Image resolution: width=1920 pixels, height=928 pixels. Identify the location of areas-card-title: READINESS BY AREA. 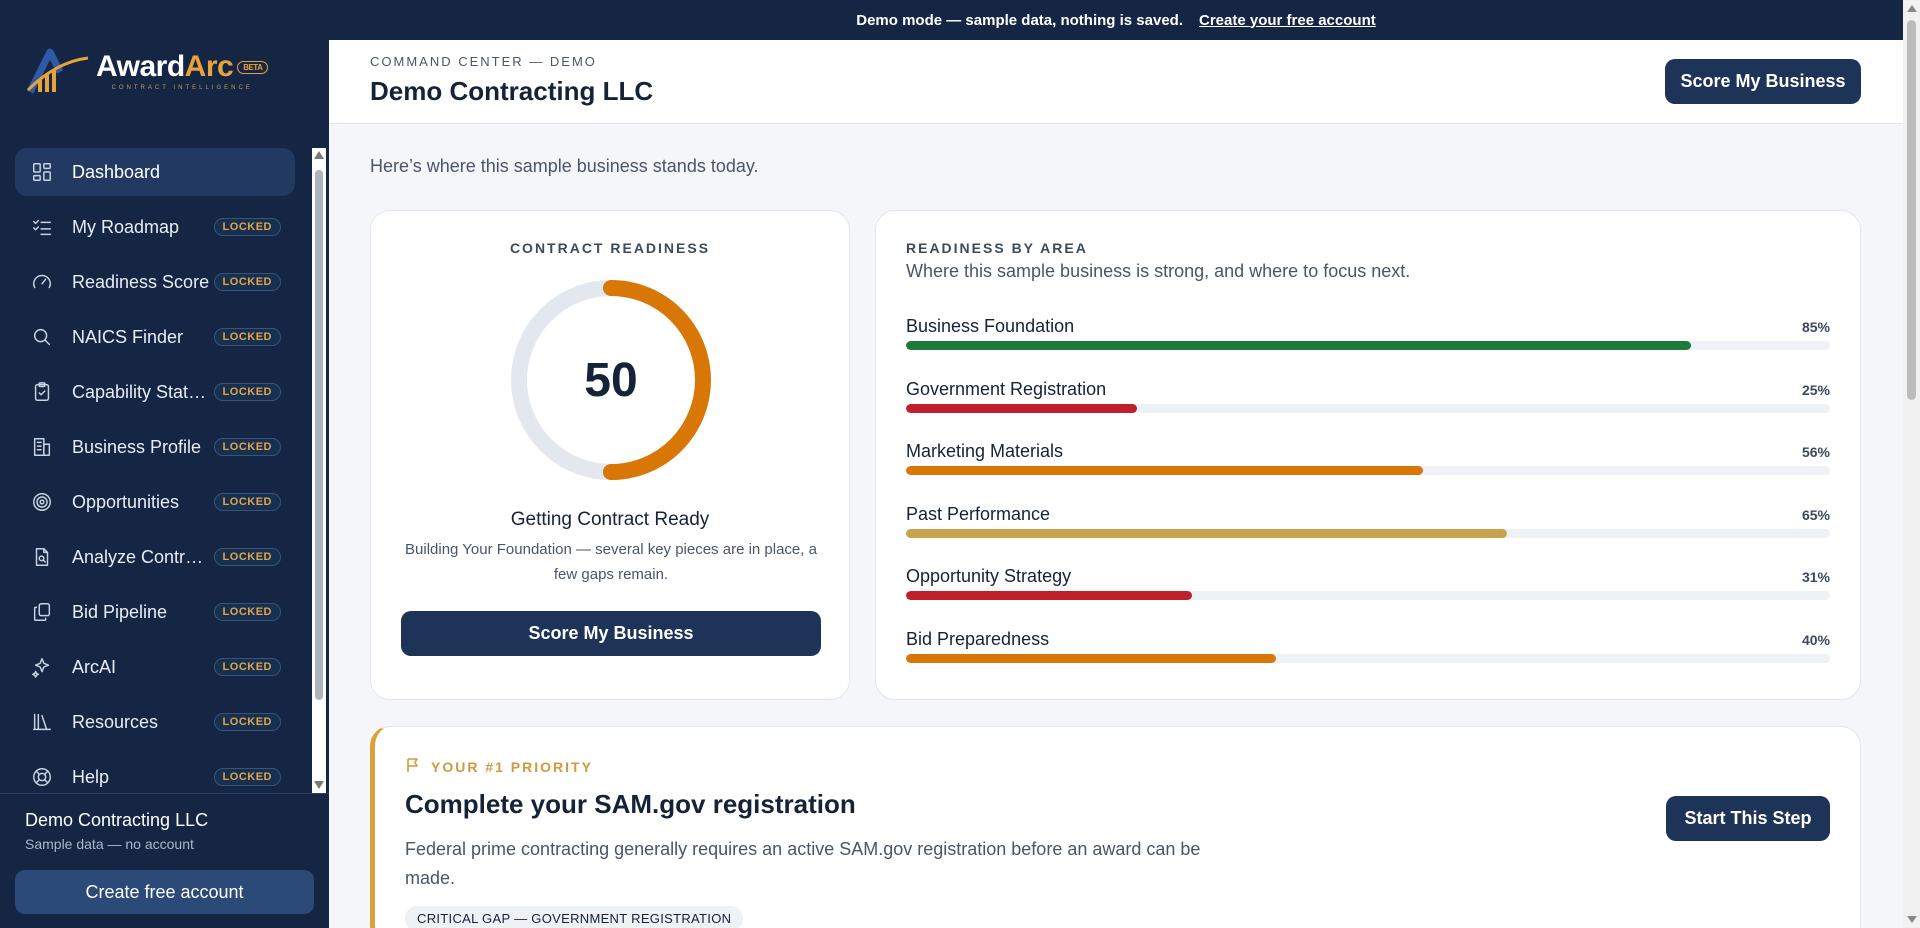
(997, 248).